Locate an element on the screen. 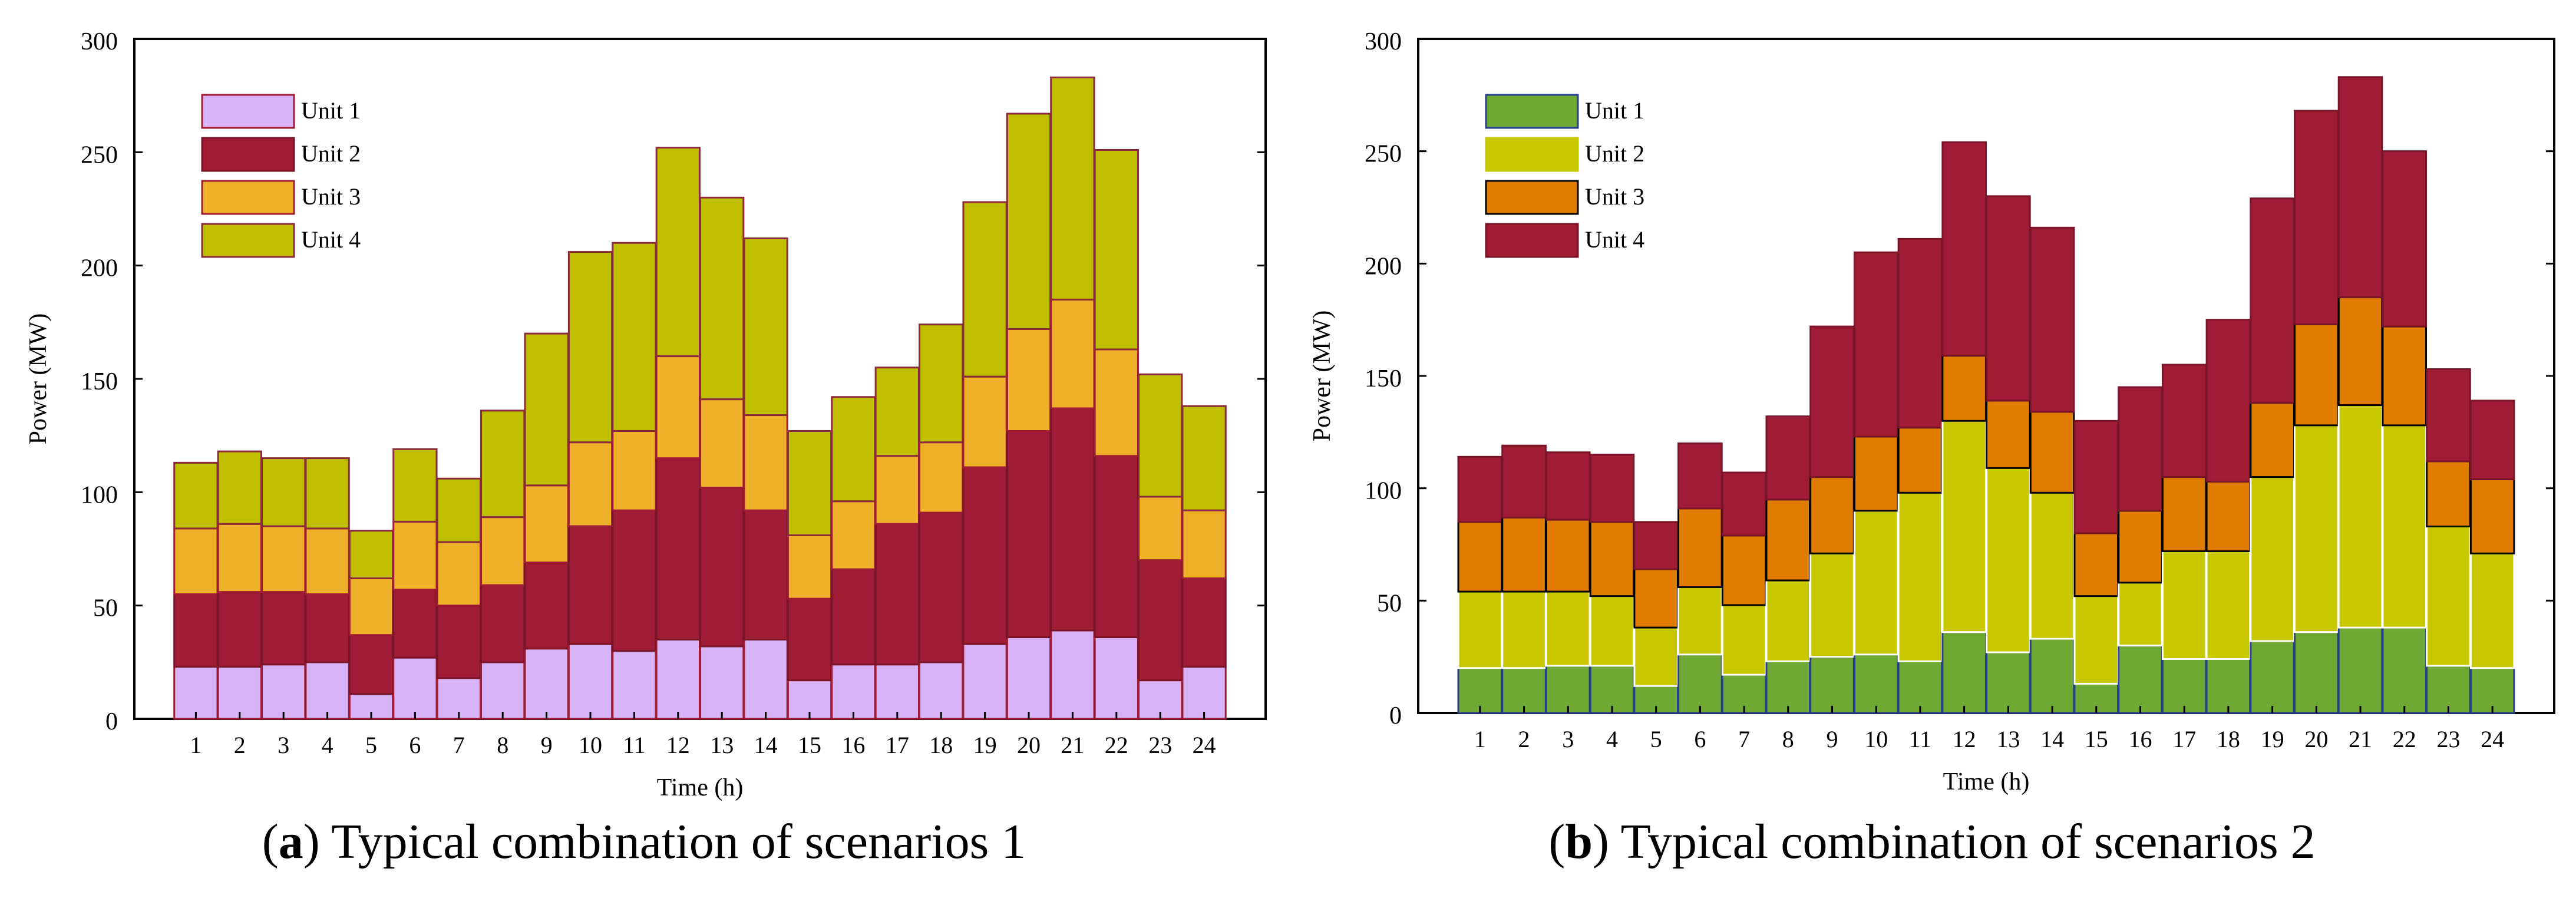  bar-b-unit-2-h9 is located at coordinates (1832, 605).